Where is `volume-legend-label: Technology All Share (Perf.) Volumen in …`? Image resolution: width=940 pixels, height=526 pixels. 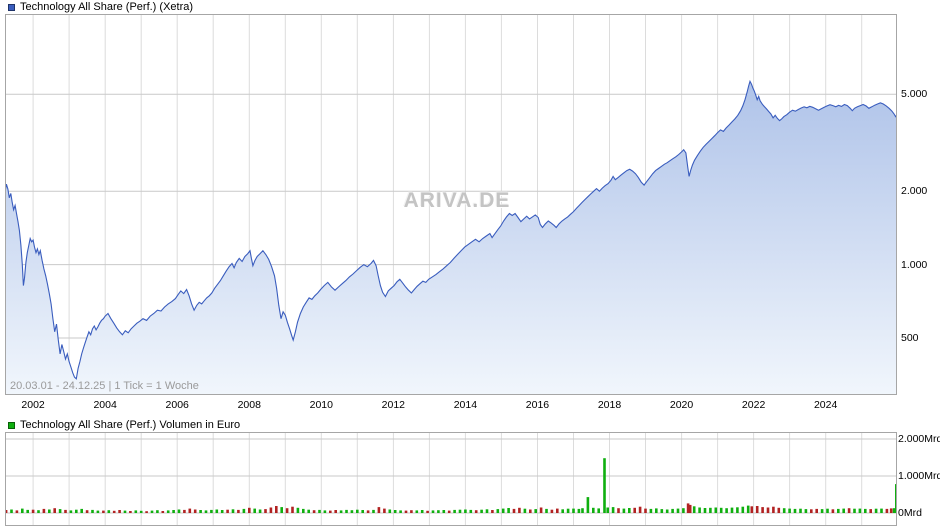
volume-legend-label: Technology All Share (Perf.) Volumen in … is located at coordinates (130, 425).